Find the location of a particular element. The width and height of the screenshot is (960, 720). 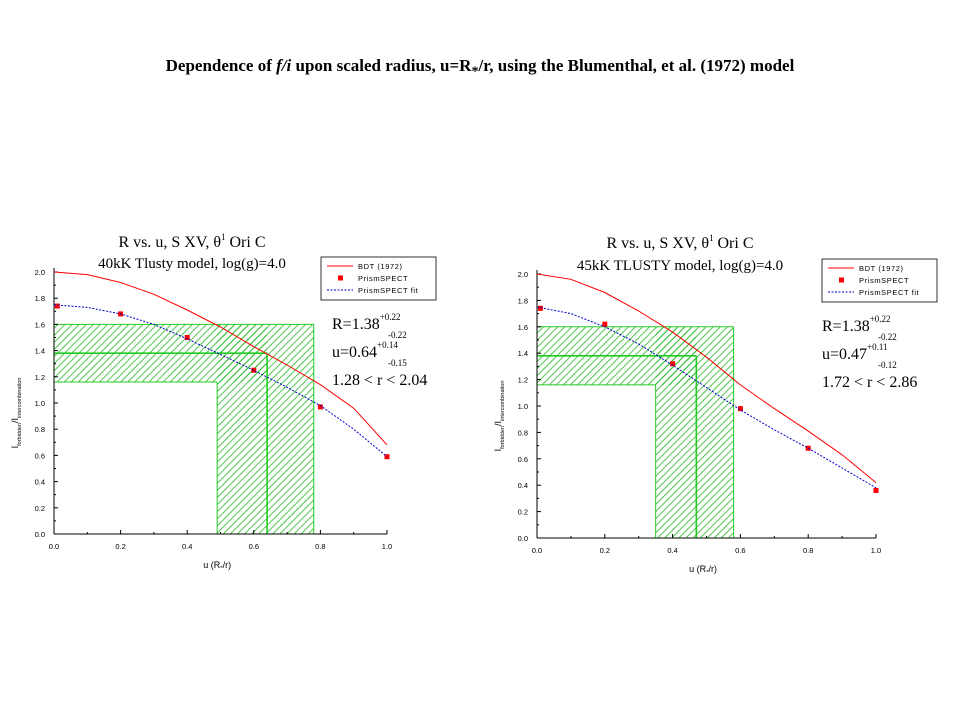

annotation-u: u=0.64+0.14 is located at coordinates (365, 350).